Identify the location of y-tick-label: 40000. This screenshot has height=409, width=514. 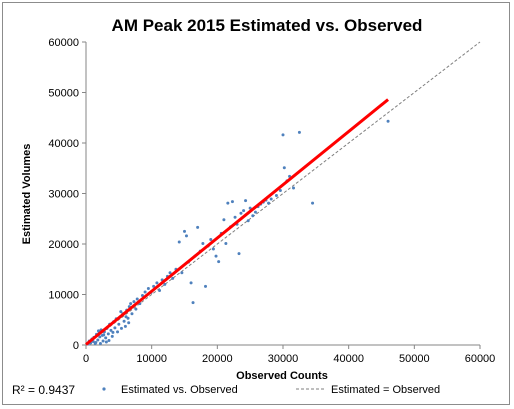
(63, 144).